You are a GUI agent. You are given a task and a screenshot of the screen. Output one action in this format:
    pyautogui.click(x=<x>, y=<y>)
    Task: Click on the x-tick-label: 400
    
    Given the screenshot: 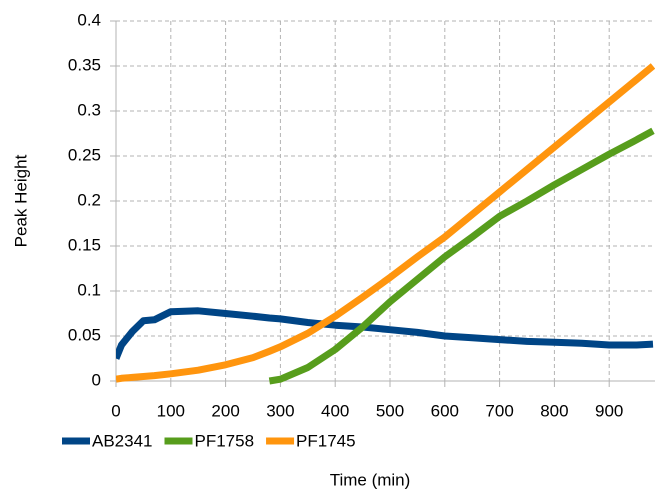 What is the action you would take?
    pyautogui.click(x=335, y=410)
    